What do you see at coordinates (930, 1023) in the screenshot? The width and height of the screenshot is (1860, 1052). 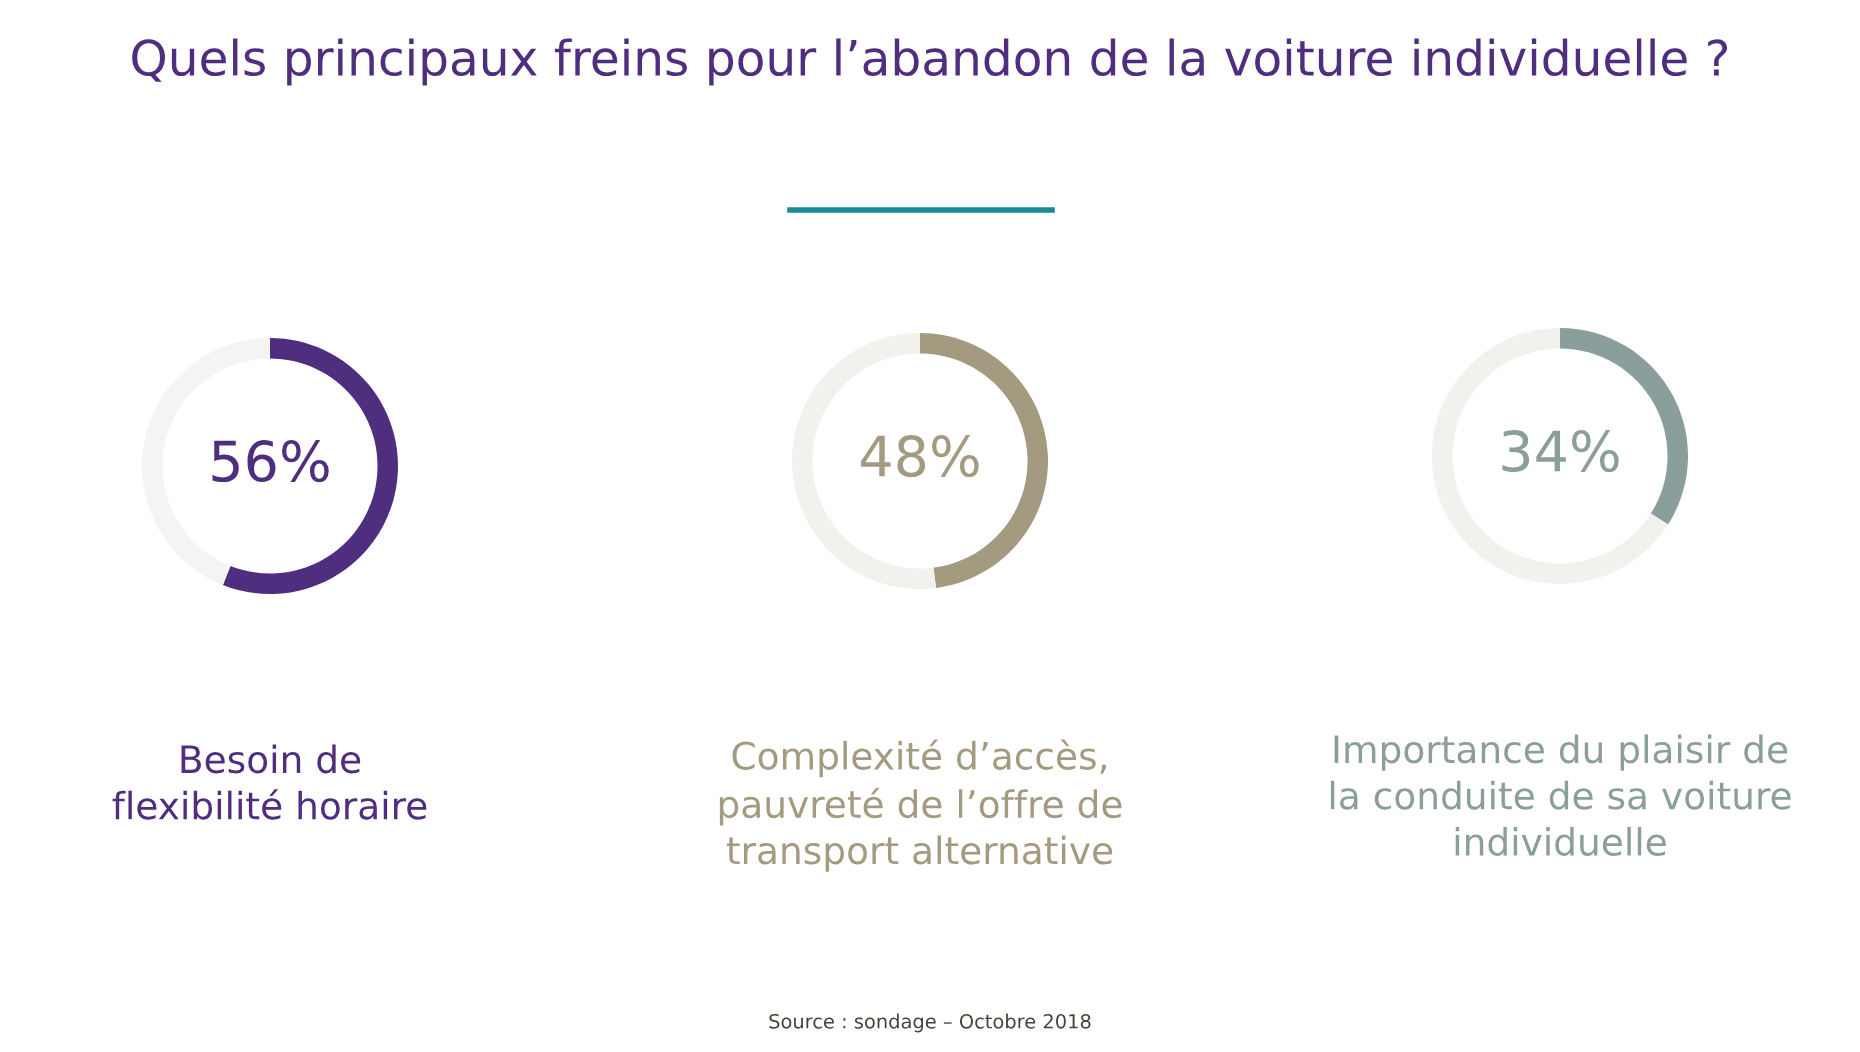 I see `source-note: Source : sondage – Octobre 2018` at bounding box center [930, 1023].